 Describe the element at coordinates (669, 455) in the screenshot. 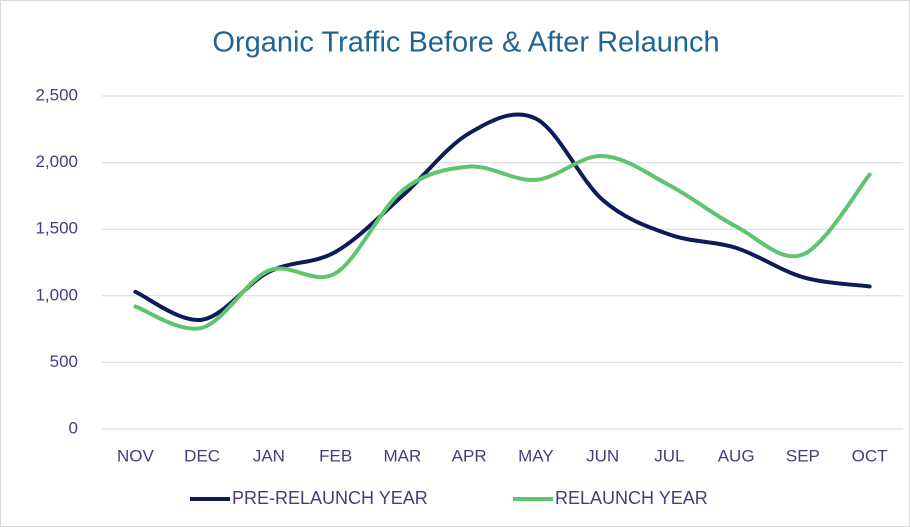

I see `x-tick-label: JUL` at that location.